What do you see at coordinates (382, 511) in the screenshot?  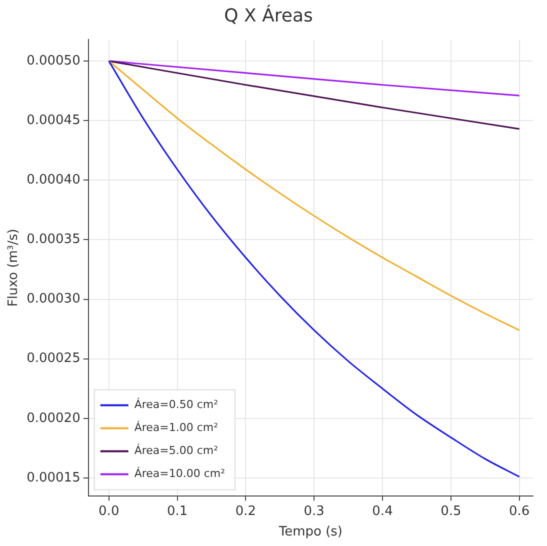 I see `x-tick-label: 0.4` at bounding box center [382, 511].